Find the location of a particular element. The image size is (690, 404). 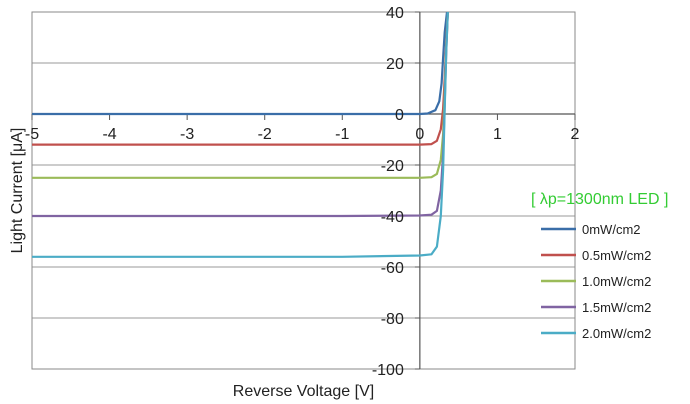

x-tick-label: -3 is located at coordinates (187, 134).